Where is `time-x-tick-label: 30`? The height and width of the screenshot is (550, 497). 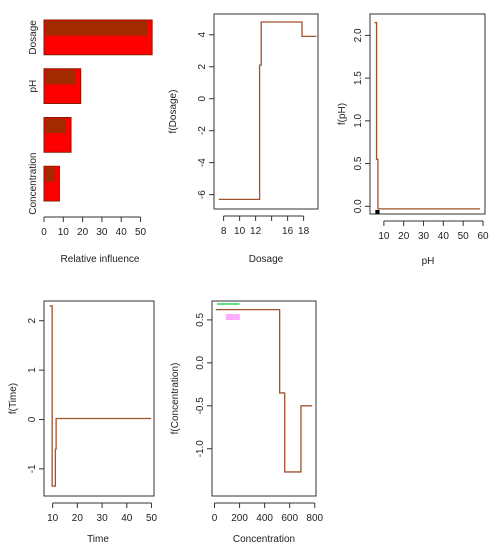 time-x-tick-label: 30 is located at coordinates (103, 518).